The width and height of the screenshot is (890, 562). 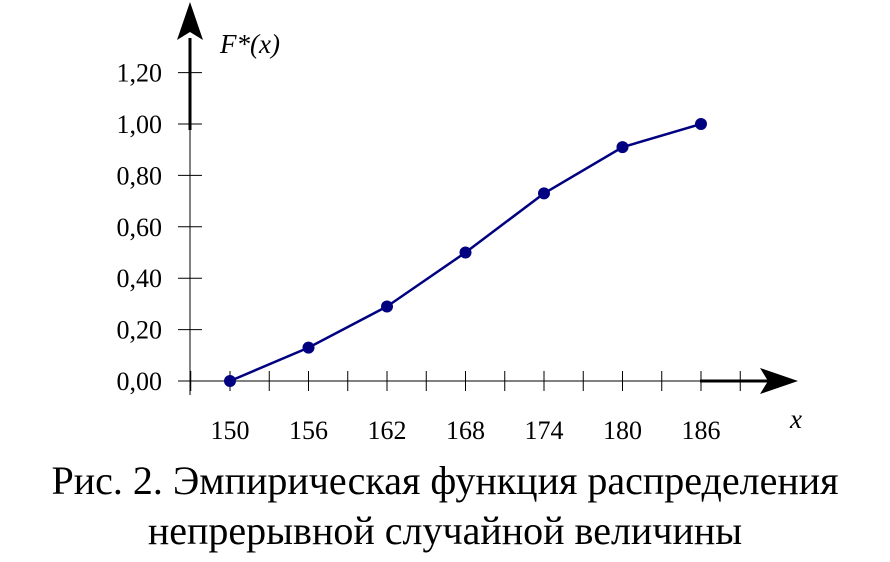 I want to click on x-tick-label: 186, so click(x=701, y=430).